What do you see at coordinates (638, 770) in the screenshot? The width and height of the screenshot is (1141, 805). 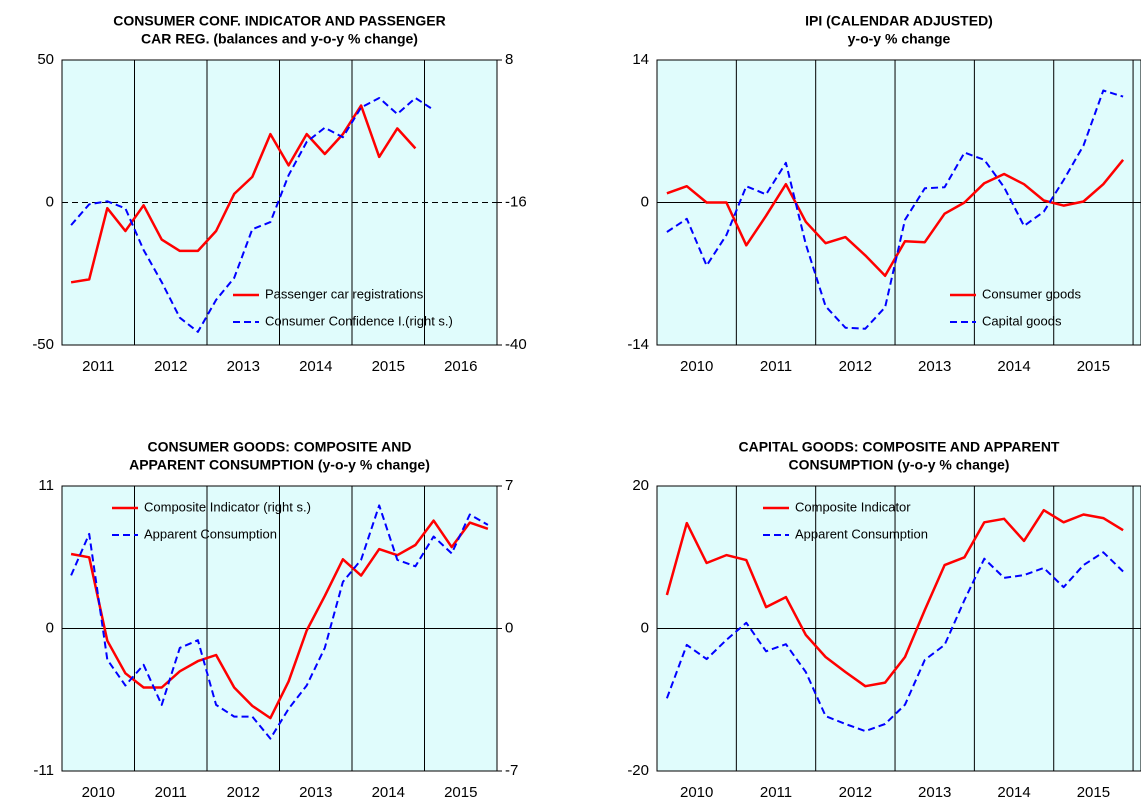 I see `y-tick-label: -20` at bounding box center [638, 770].